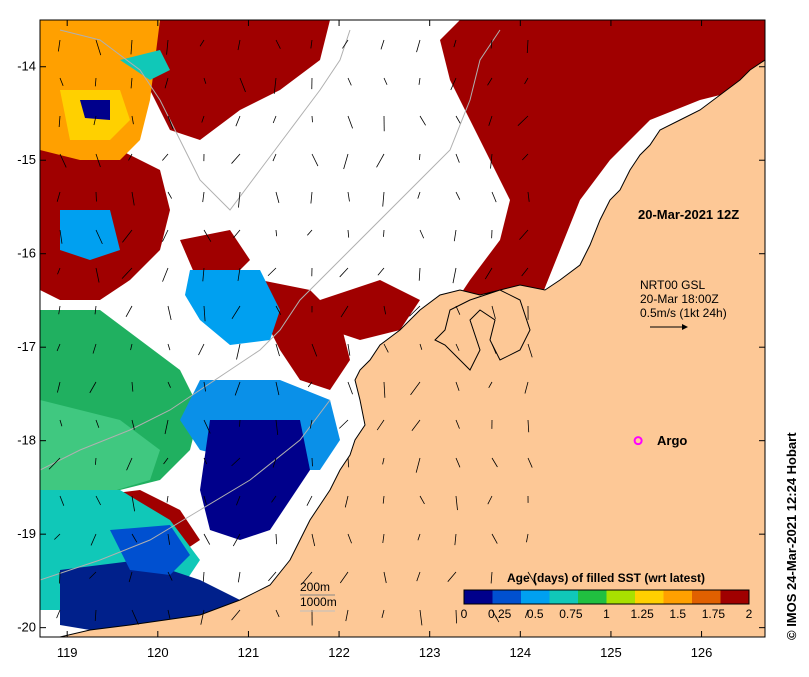 Image resolution: width=809 pixels, height=677 pixels. Describe the element at coordinates (683, 313) in the screenshot. I see `currents-legend-line3: 0.5m/s (1kt 24h)` at that location.